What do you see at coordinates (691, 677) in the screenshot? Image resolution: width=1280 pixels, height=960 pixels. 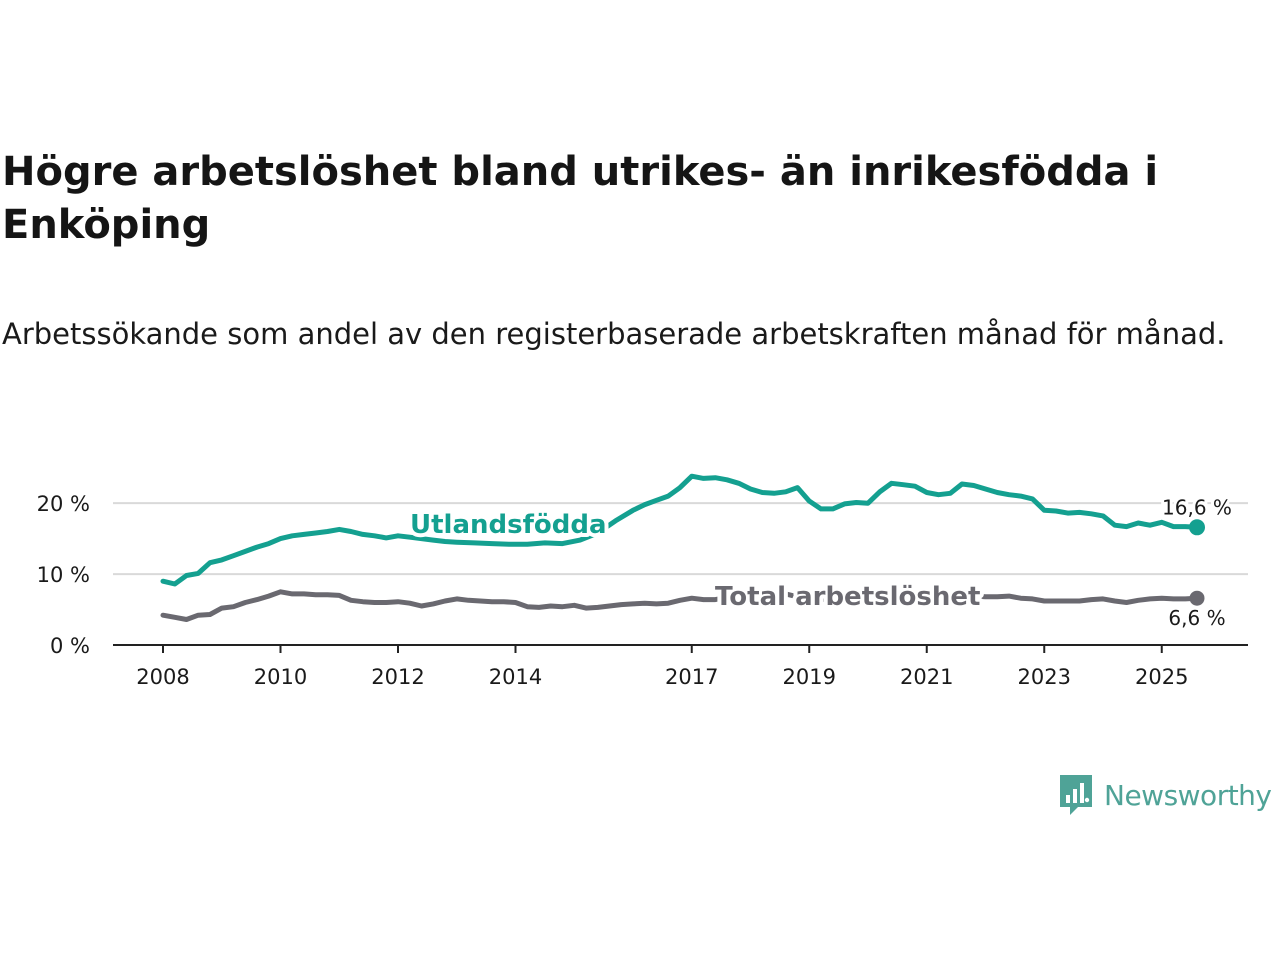 I see `x-tick-label: 2017` at bounding box center [691, 677].